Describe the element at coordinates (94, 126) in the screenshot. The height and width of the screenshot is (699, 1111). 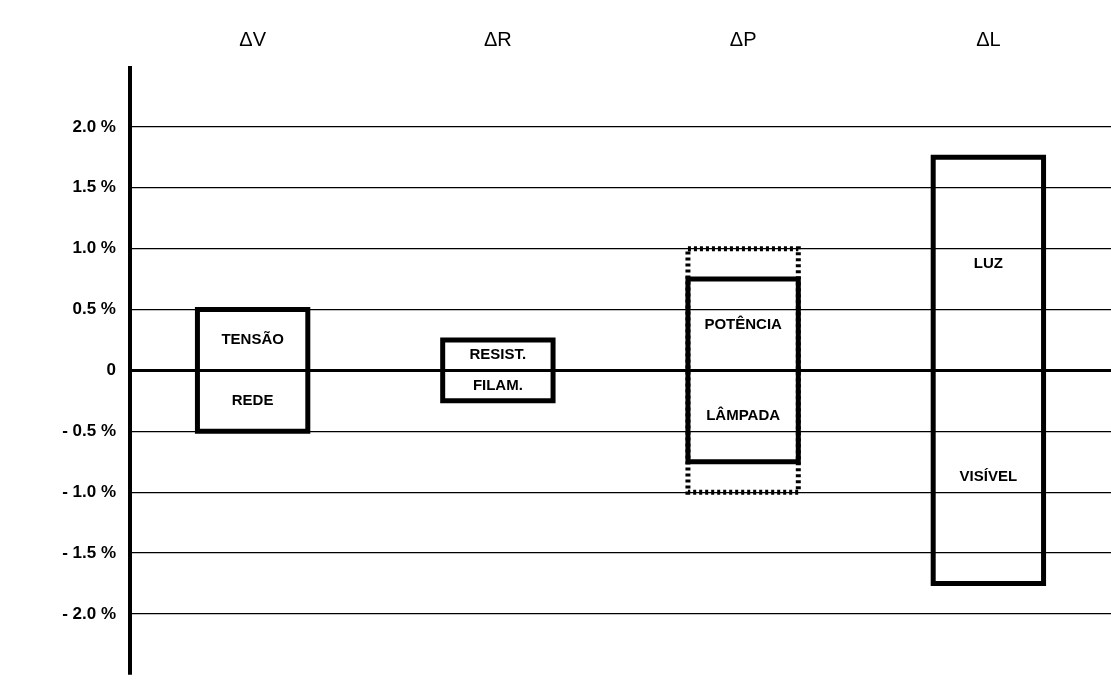
I see `y-tick-label: 2.0 %` at that location.